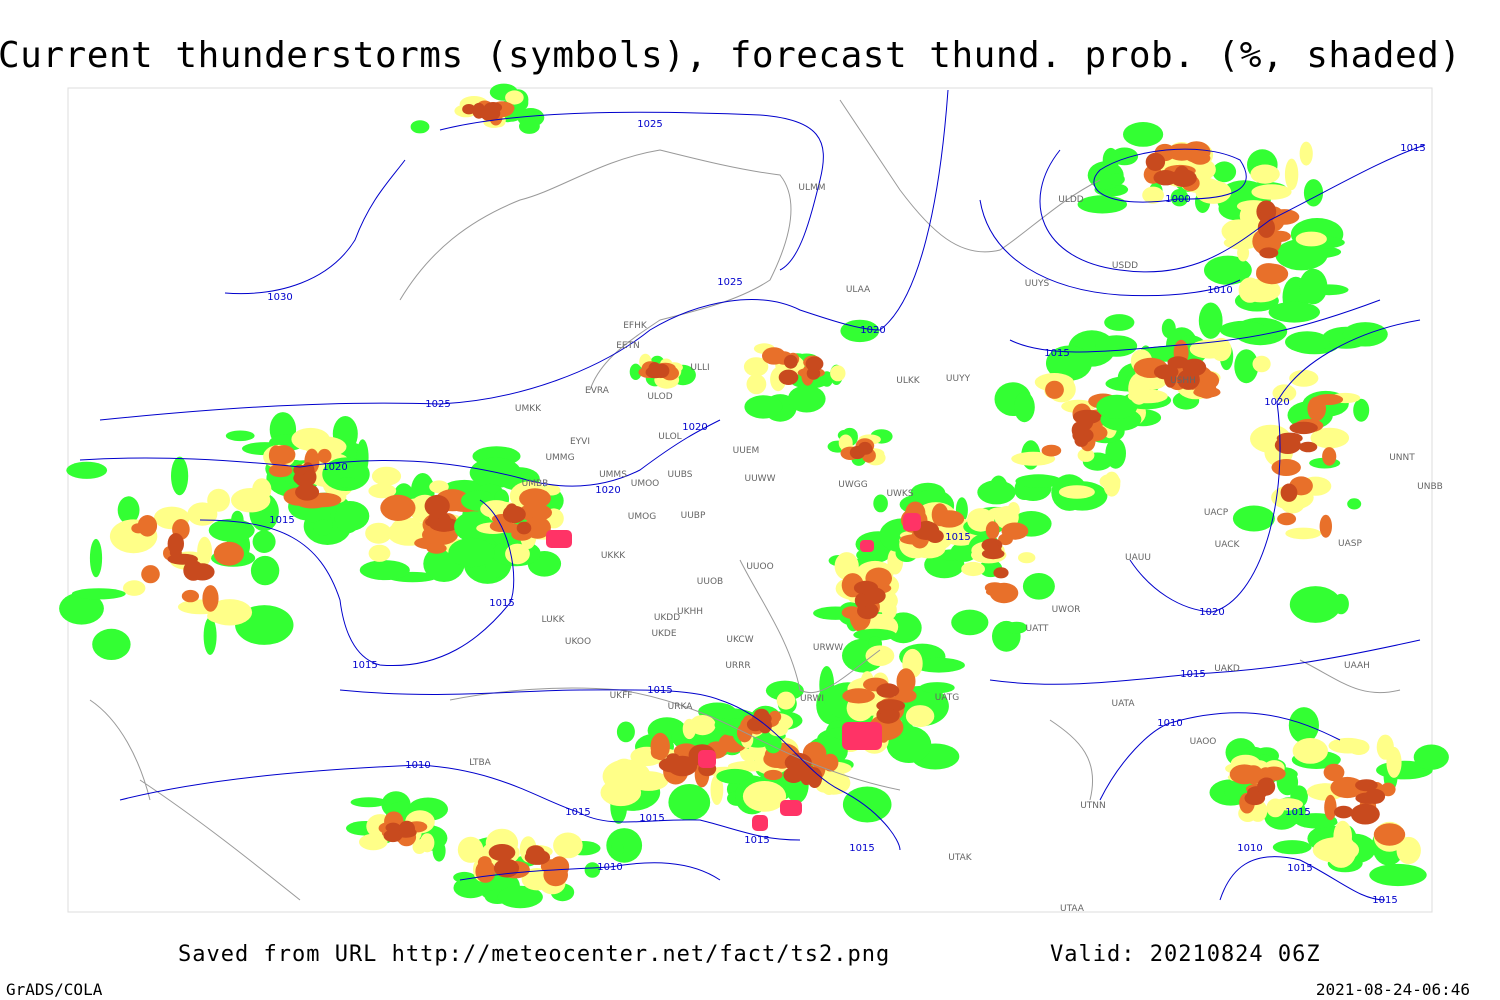 This screenshot has width=1500, height=1000. What do you see at coordinates (1430, 487) in the screenshot?
I see `station-label: UNBB` at bounding box center [1430, 487].